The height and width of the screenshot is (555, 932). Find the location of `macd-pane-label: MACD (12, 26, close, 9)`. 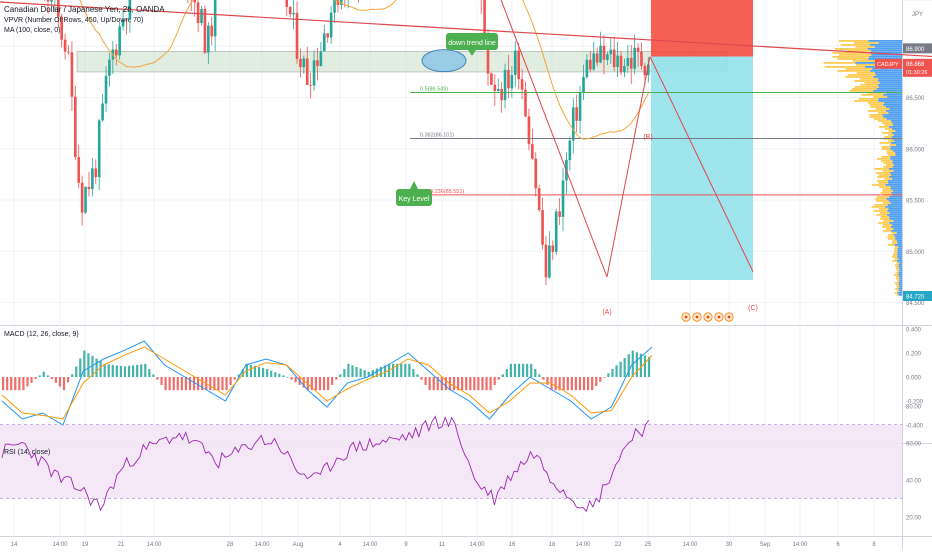

macd-pane-label: MACD (12, 26, close, 9) is located at coordinates (41, 334).